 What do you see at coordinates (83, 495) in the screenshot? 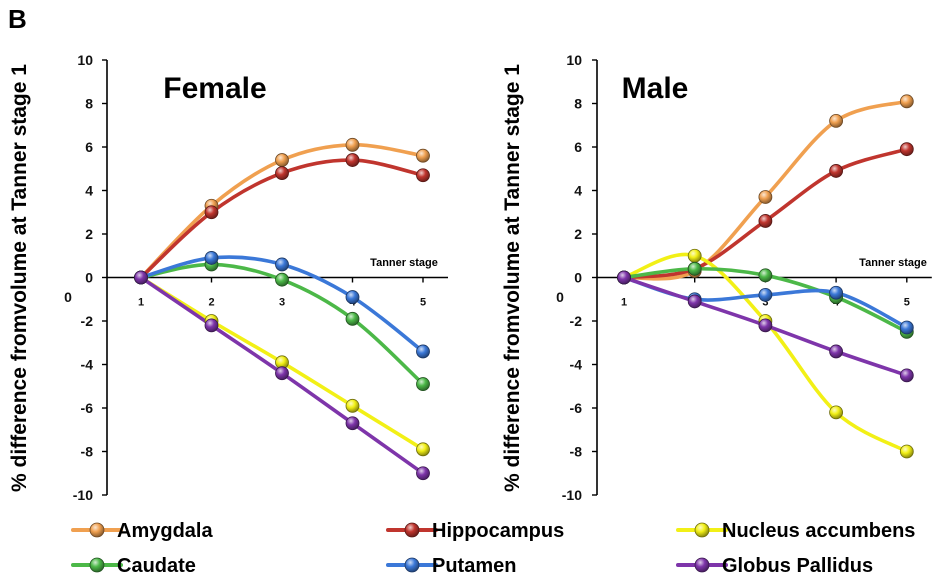
I see `female-y-tick-label: -10` at bounding box center [83, 495].